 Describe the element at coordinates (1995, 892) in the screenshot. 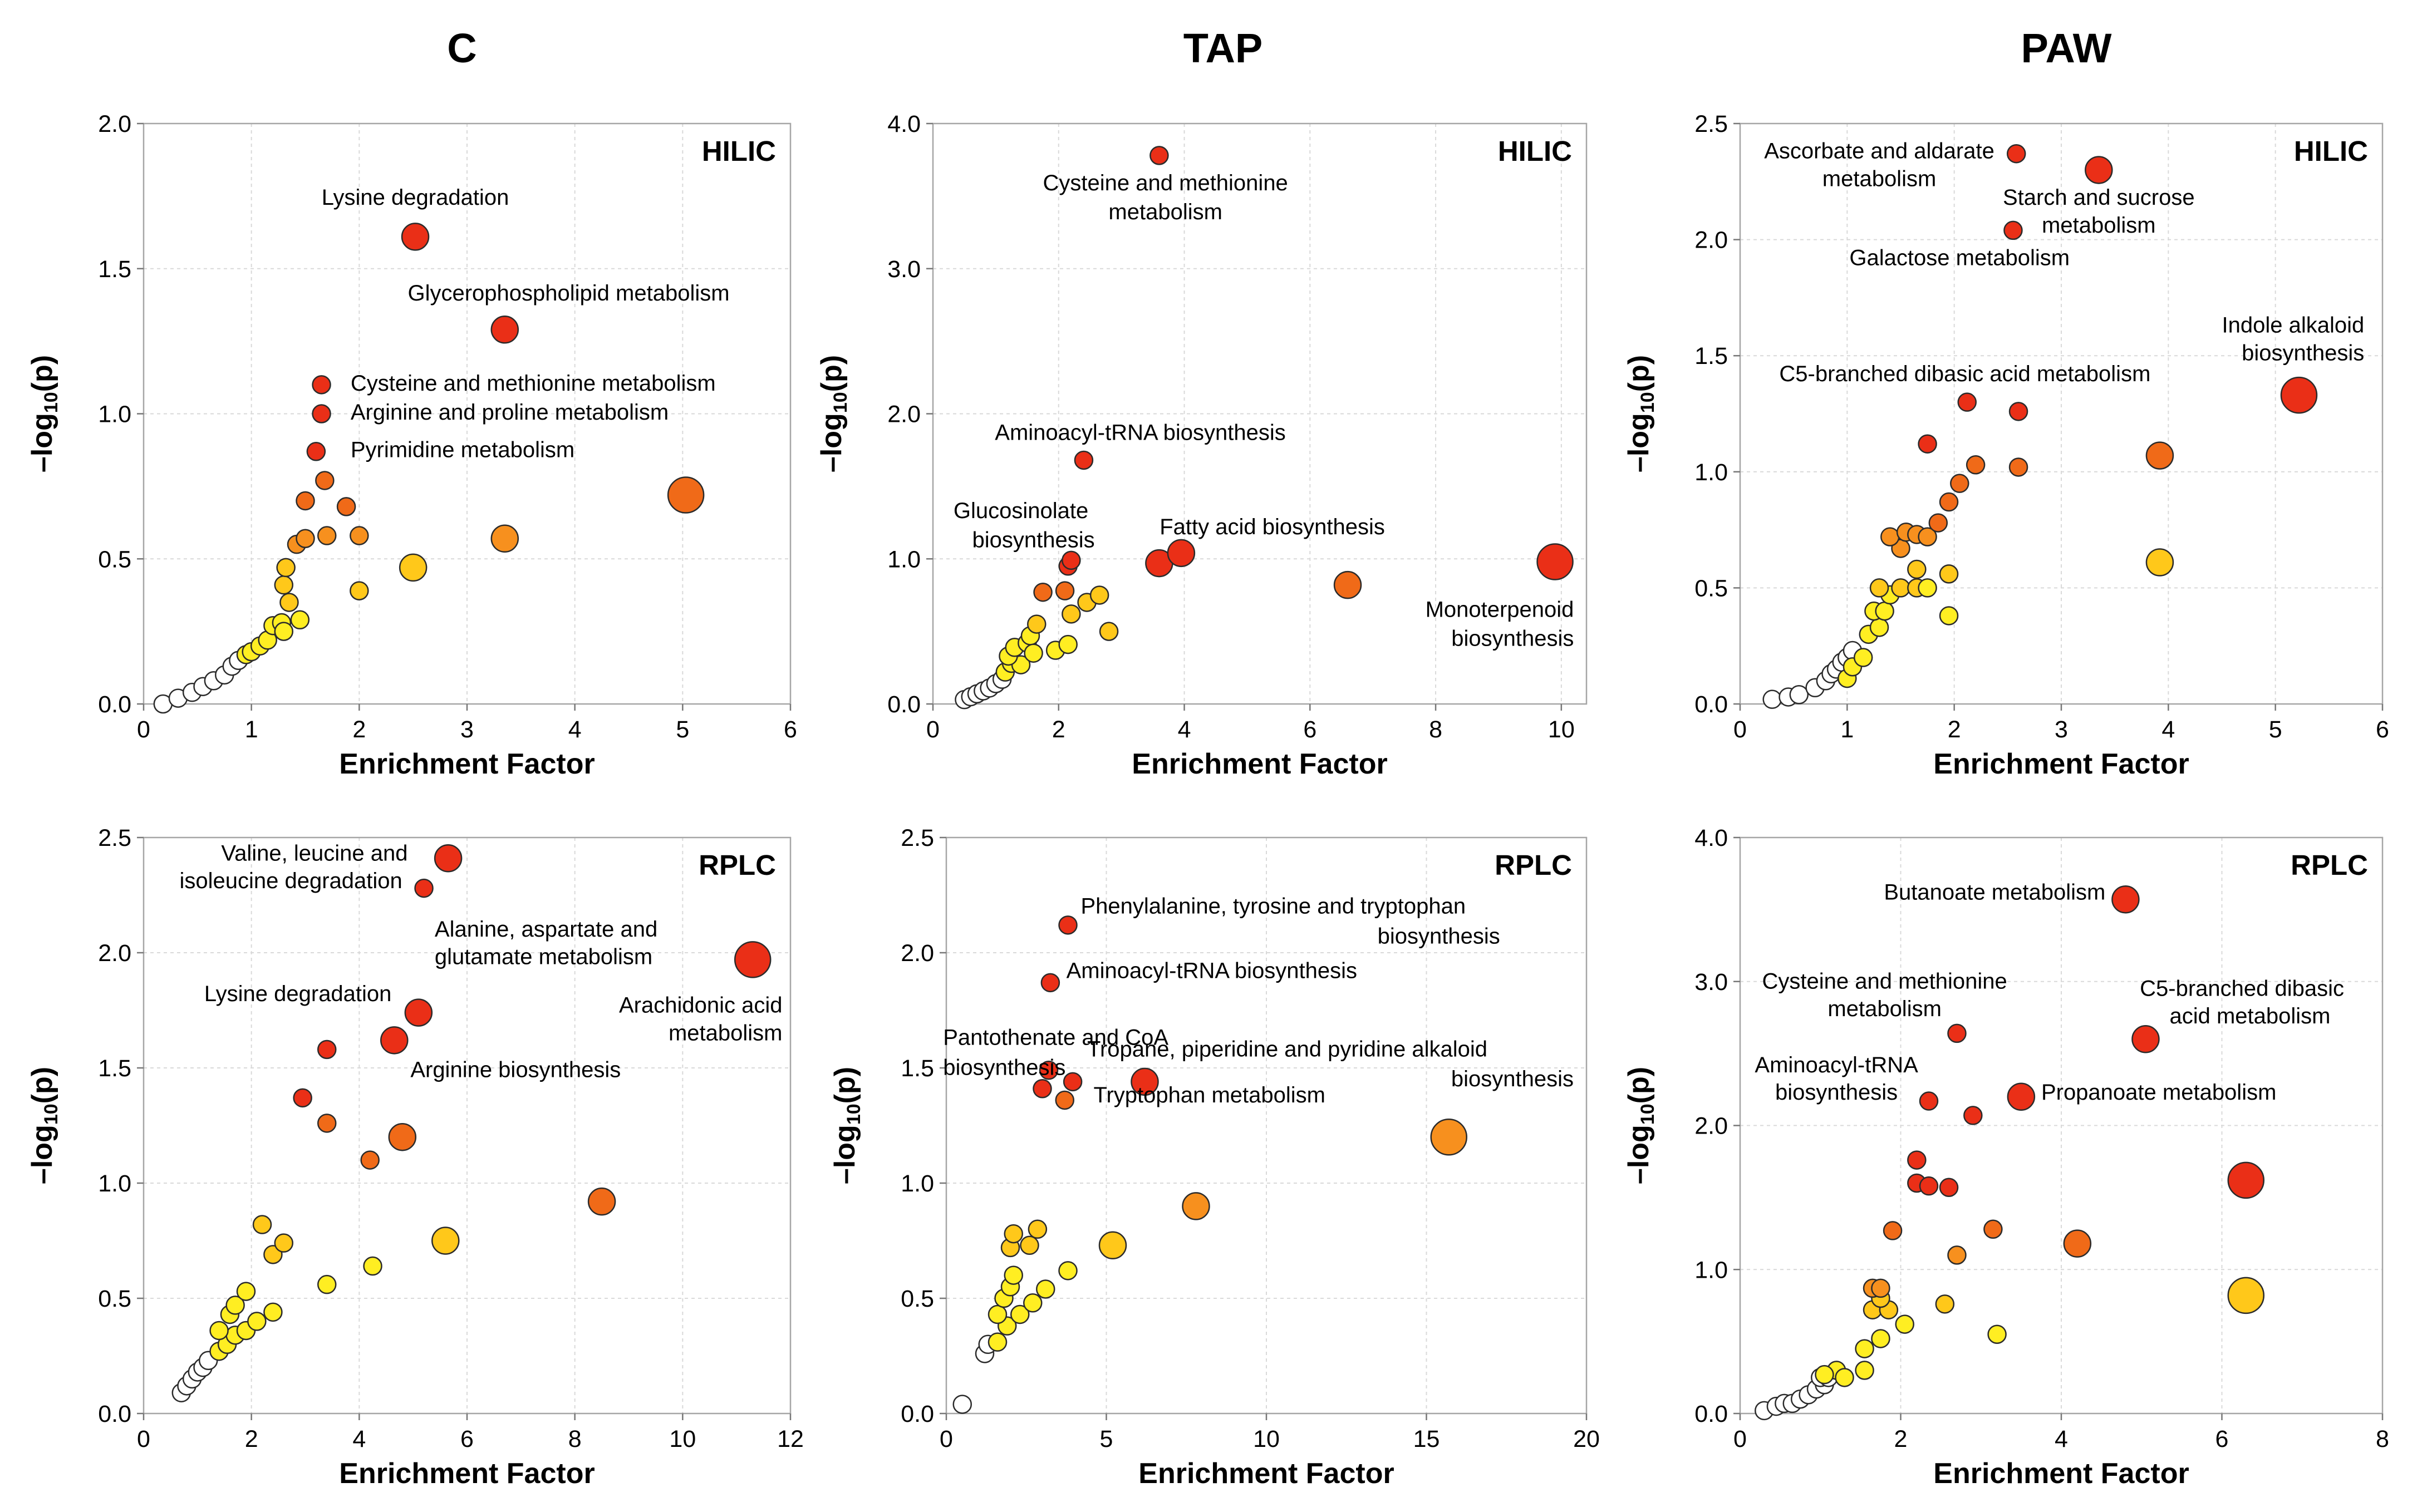

I see `pathway-annotation: Butanoate metabolism` at that location.